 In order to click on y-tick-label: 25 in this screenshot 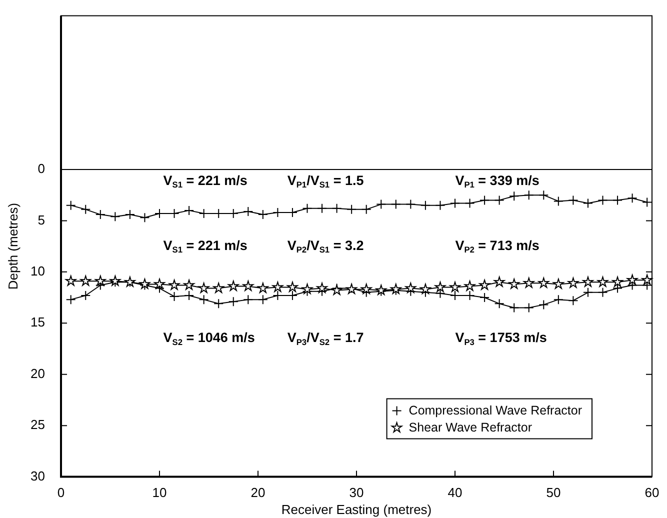, I will do `click(37, 424)`.